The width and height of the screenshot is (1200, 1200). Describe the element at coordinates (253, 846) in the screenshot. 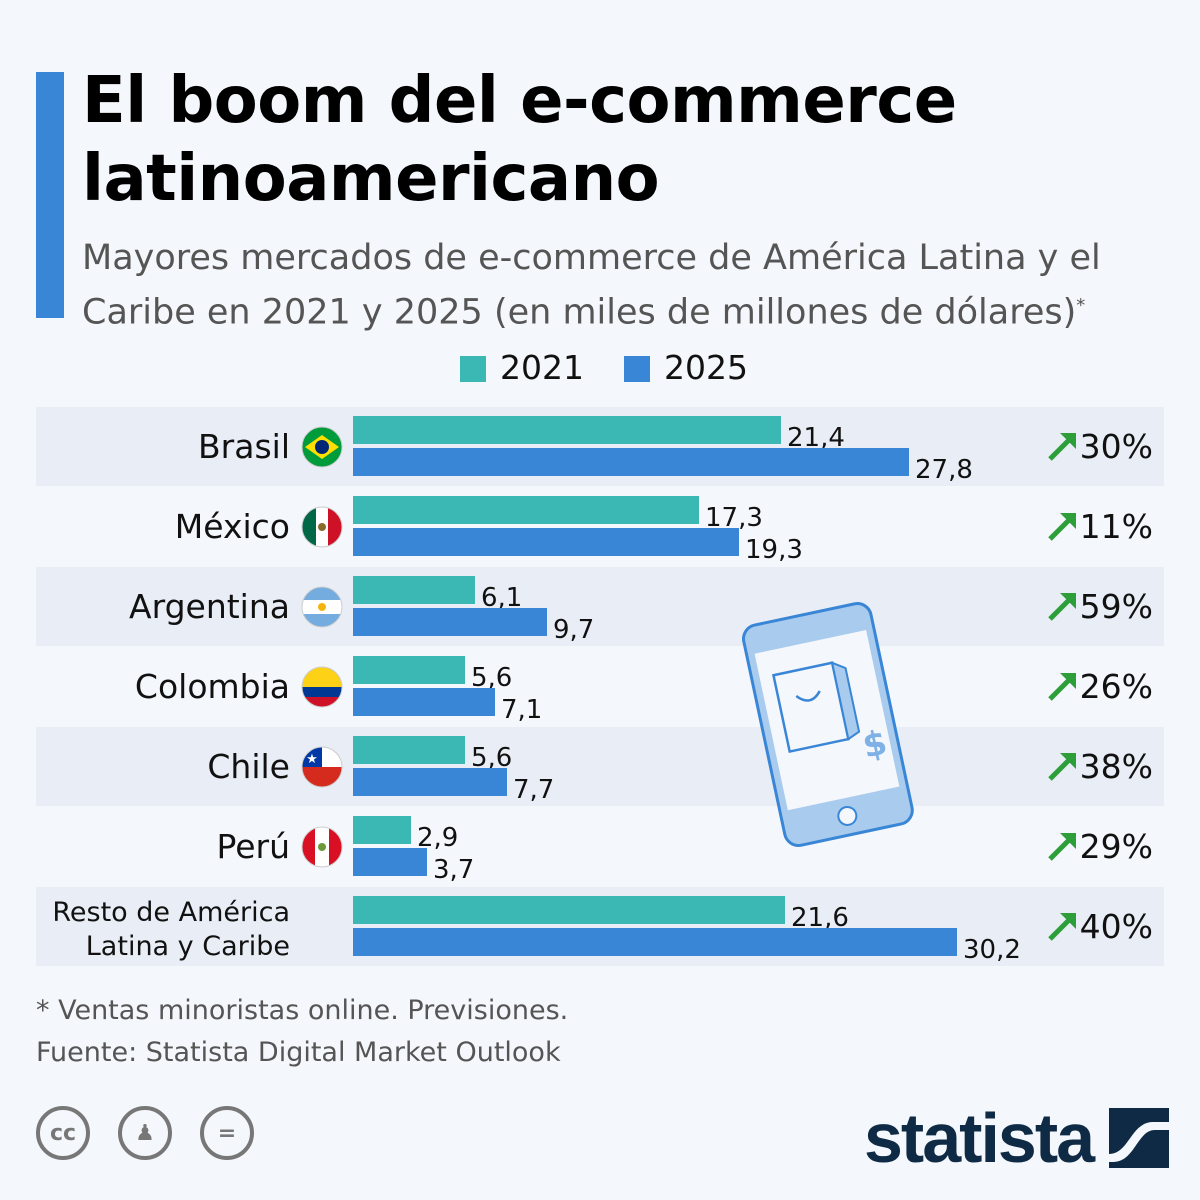

I see `category-label: Perú` at that location.